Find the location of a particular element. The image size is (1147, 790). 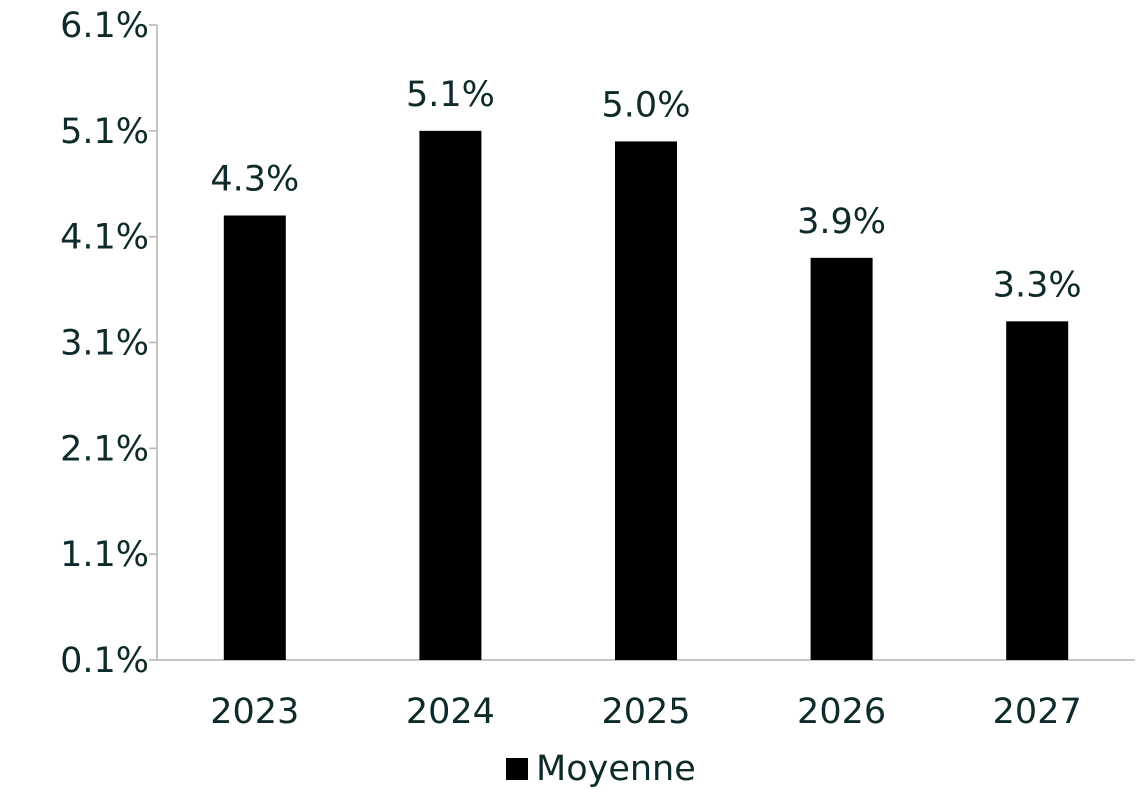

y-tick-label: 6.1% is located at coordinates (104, 26).